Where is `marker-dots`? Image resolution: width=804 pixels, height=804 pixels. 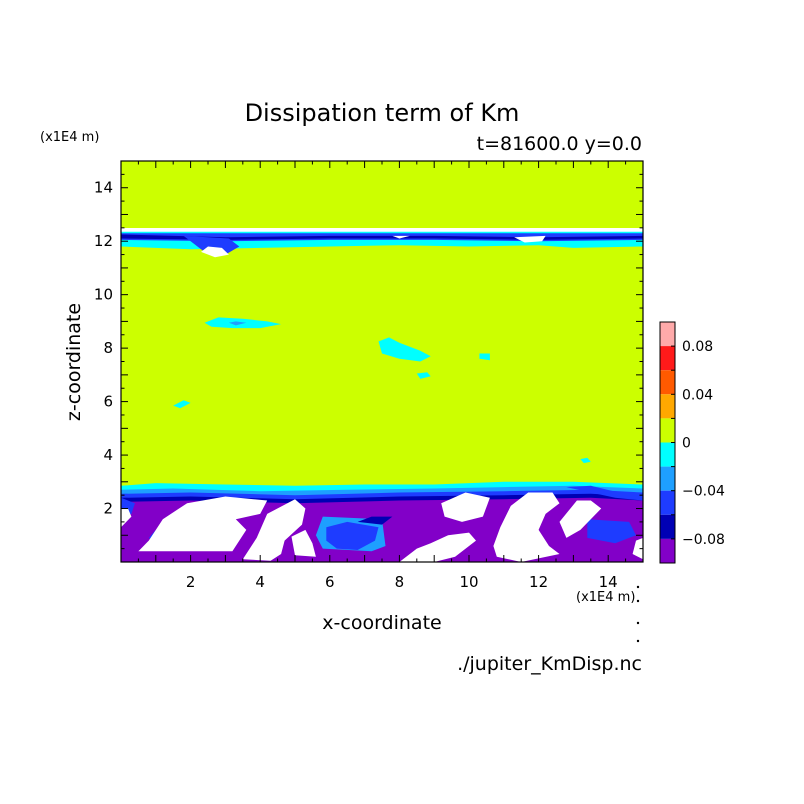 marker-dots is located at coordinates (638, 614).